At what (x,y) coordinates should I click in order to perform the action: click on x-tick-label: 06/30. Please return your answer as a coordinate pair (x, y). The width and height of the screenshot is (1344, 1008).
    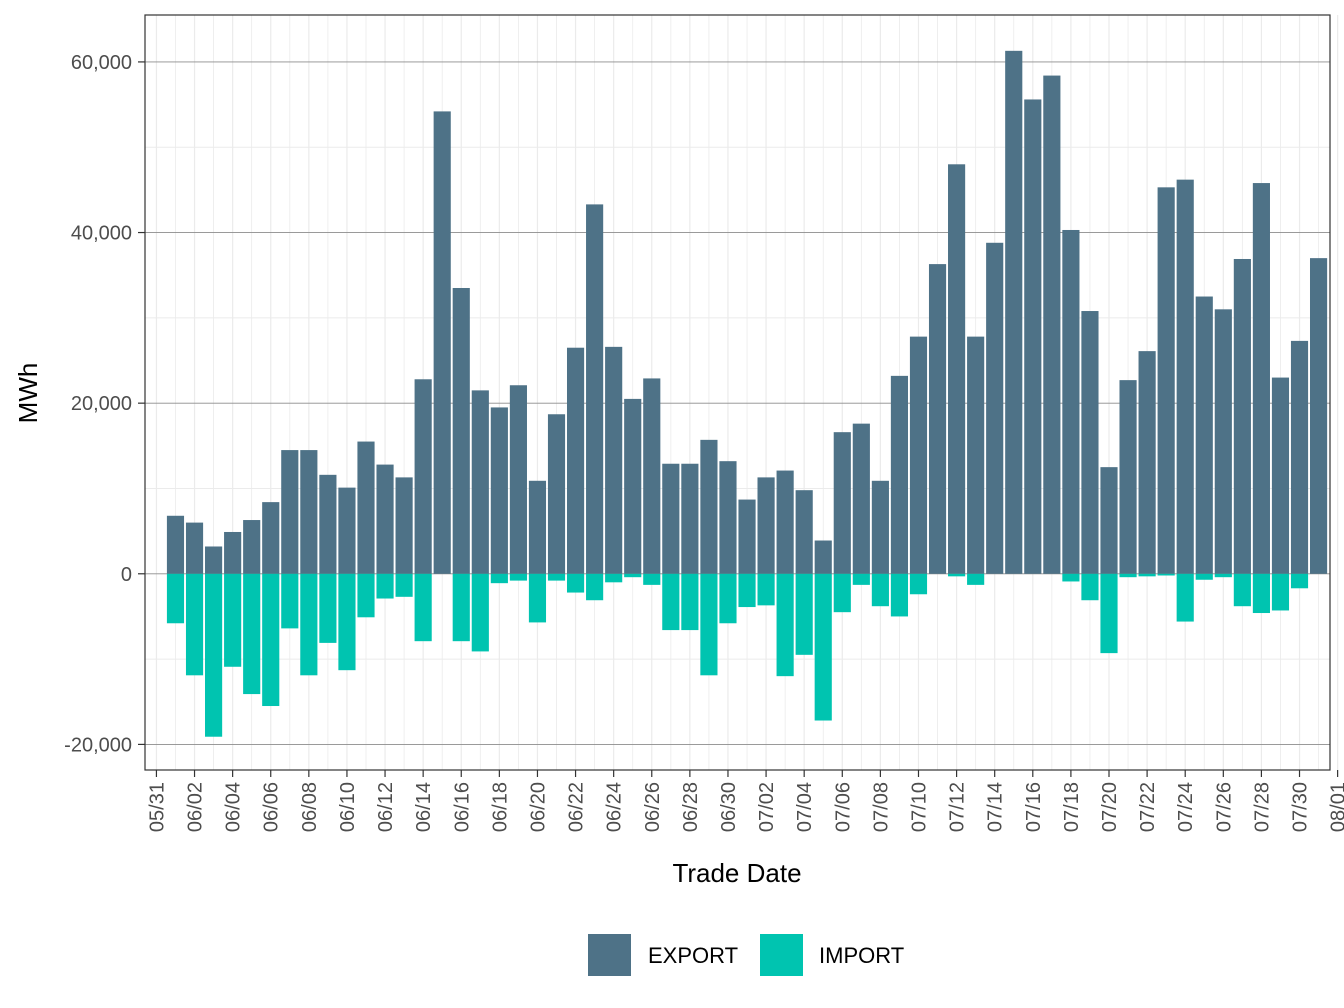
    Looking at the image, I should click on (729, 807).